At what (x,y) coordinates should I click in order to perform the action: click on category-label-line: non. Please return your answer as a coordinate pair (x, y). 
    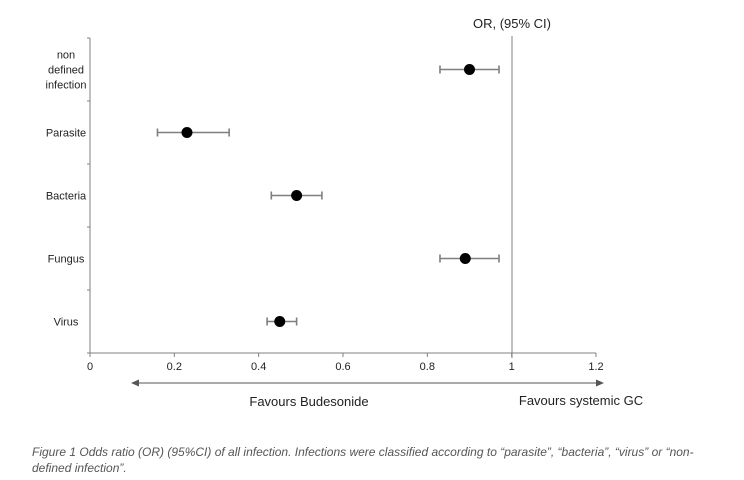
    Looking at the image, I should click on (66, 56).